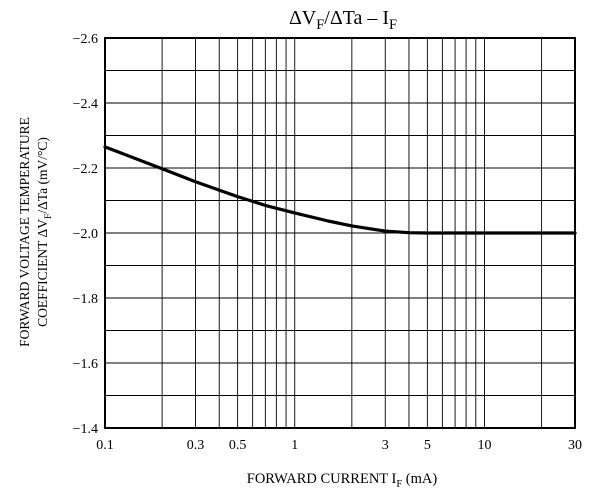 The width and height of the screenshot is (597, 493). I want to click on x-tick-label: 3, so click(385, 445).